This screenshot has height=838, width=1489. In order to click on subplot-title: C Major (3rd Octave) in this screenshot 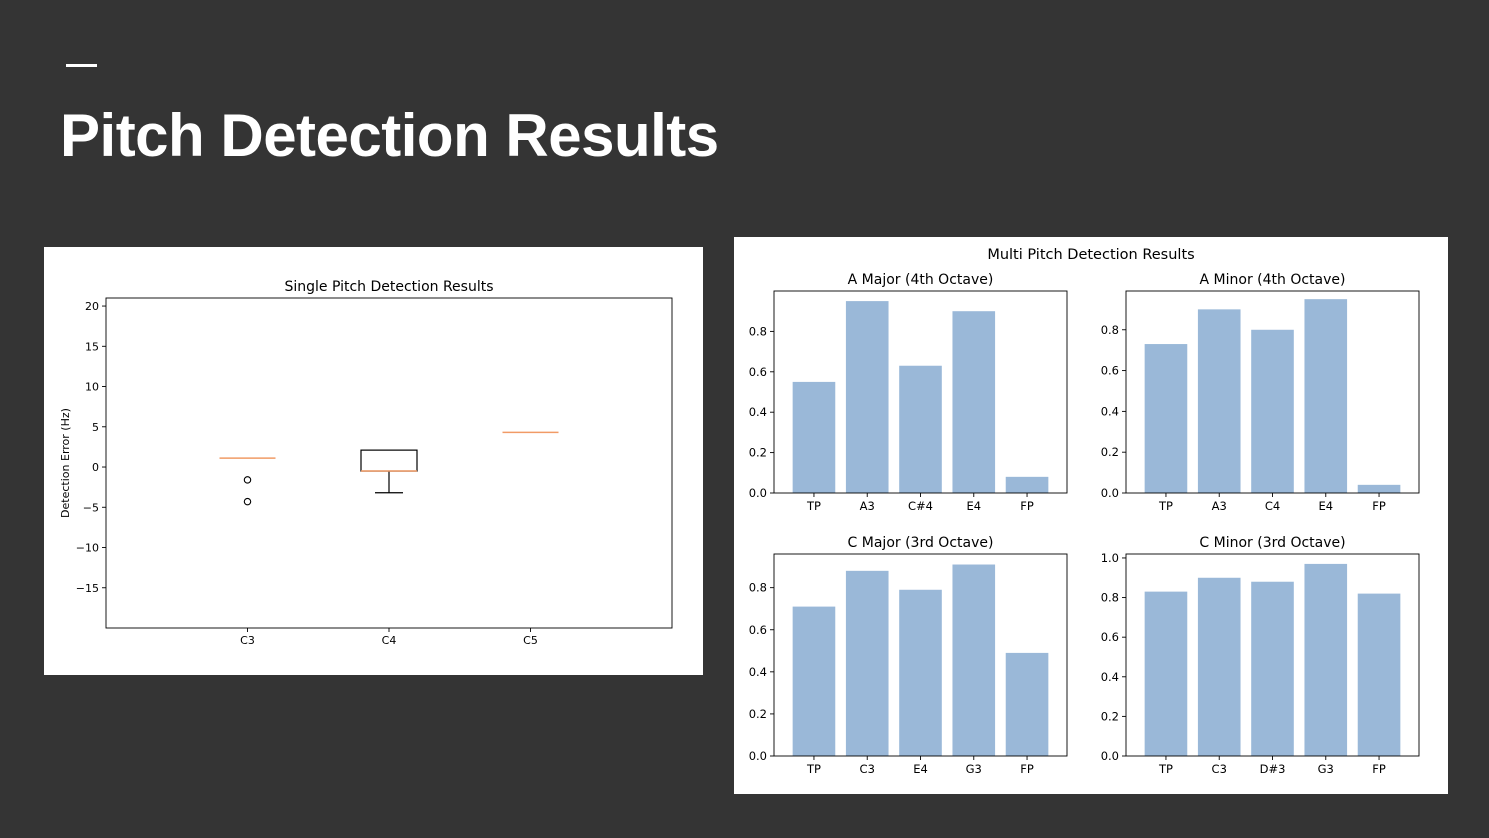, I will do `click(921, 543)`.